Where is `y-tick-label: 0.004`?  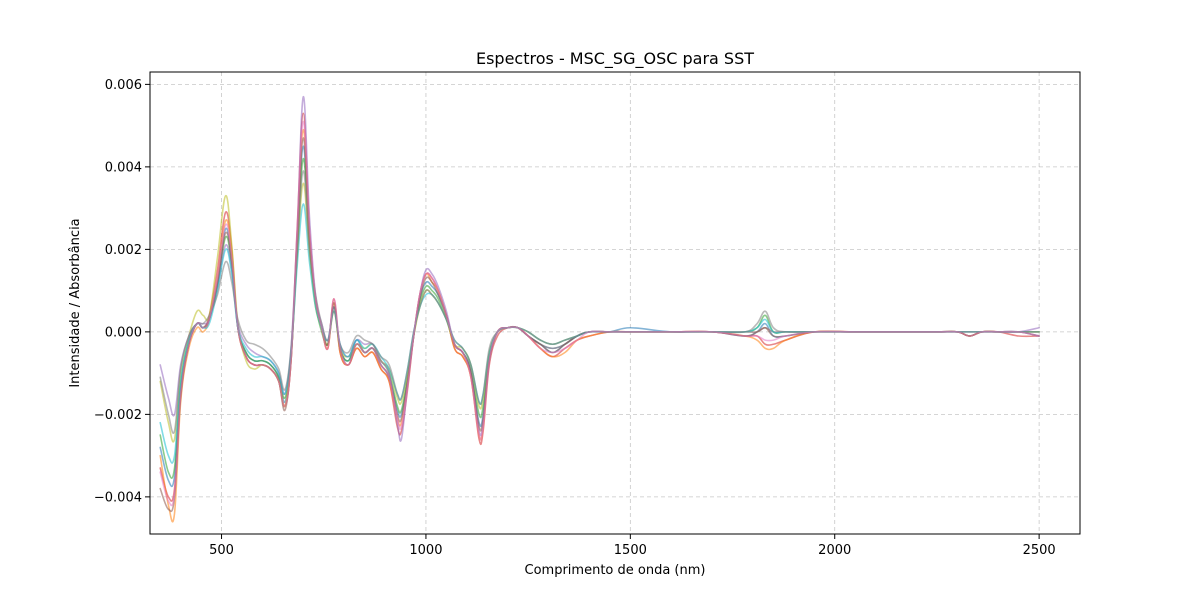 y-tick-label: 0.004 is located at coordinates (123, 167).